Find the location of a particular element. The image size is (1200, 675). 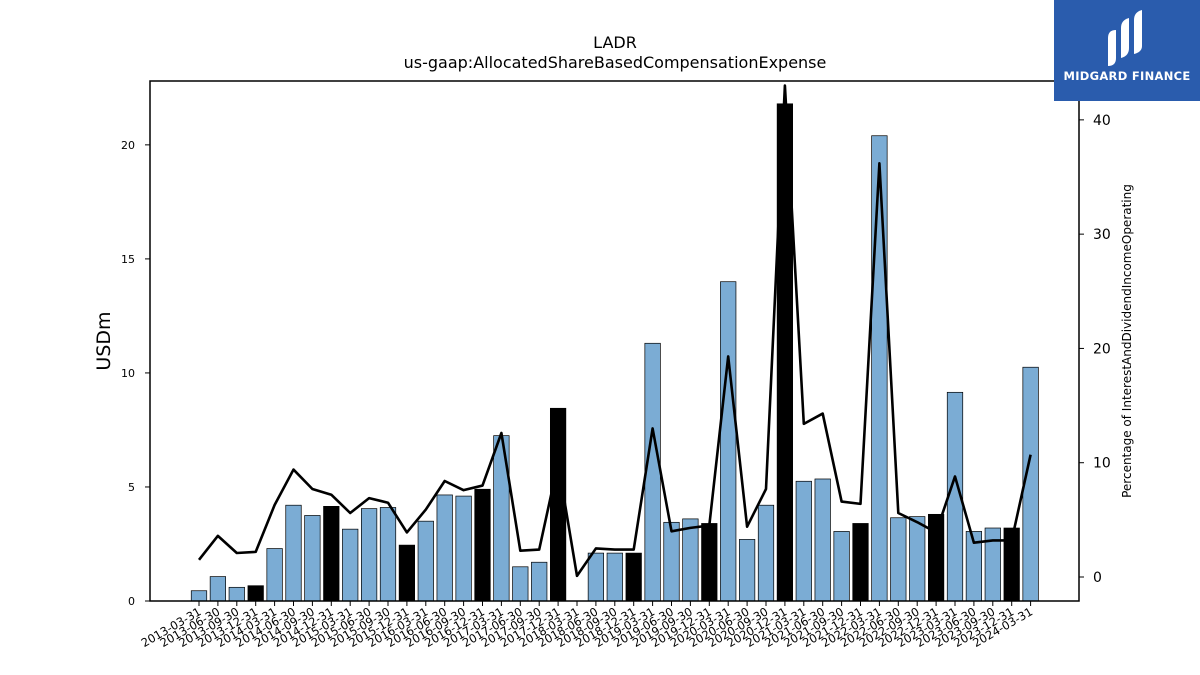

y2-tick-label: 20 is located at coordinates (1102, 349).